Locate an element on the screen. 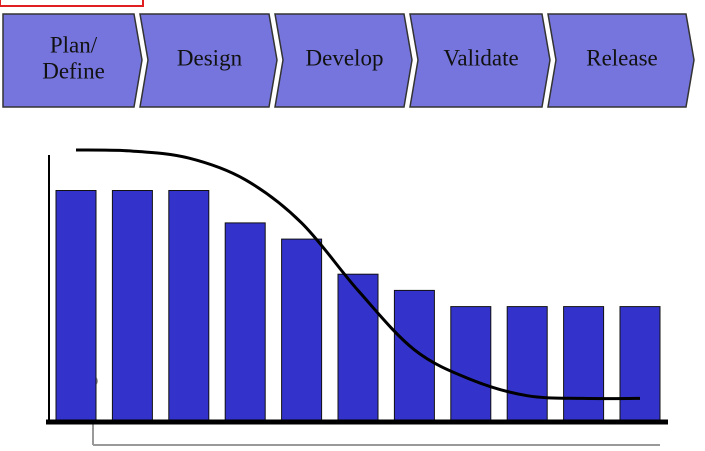 This screenshot has width=705, height=451. stage-label: Design is located at coordinates (210, 57).